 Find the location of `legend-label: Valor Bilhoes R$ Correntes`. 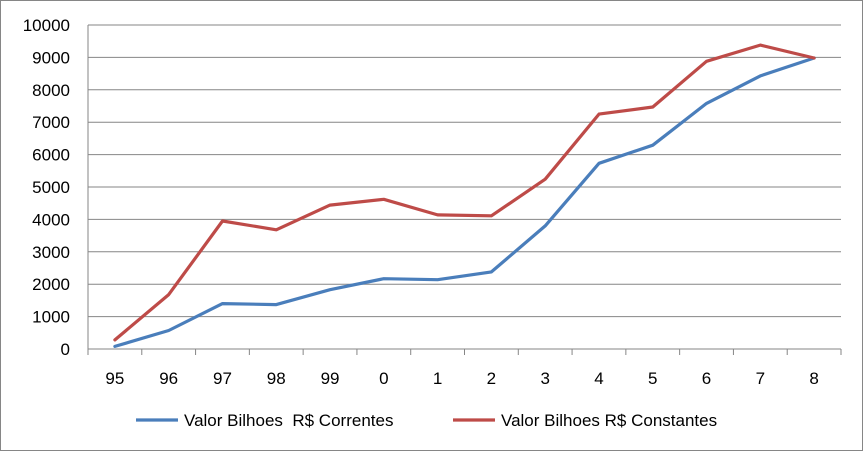

legend-label: Valor Bilhoes R$ Correntes is located at coordinates (288, 420).